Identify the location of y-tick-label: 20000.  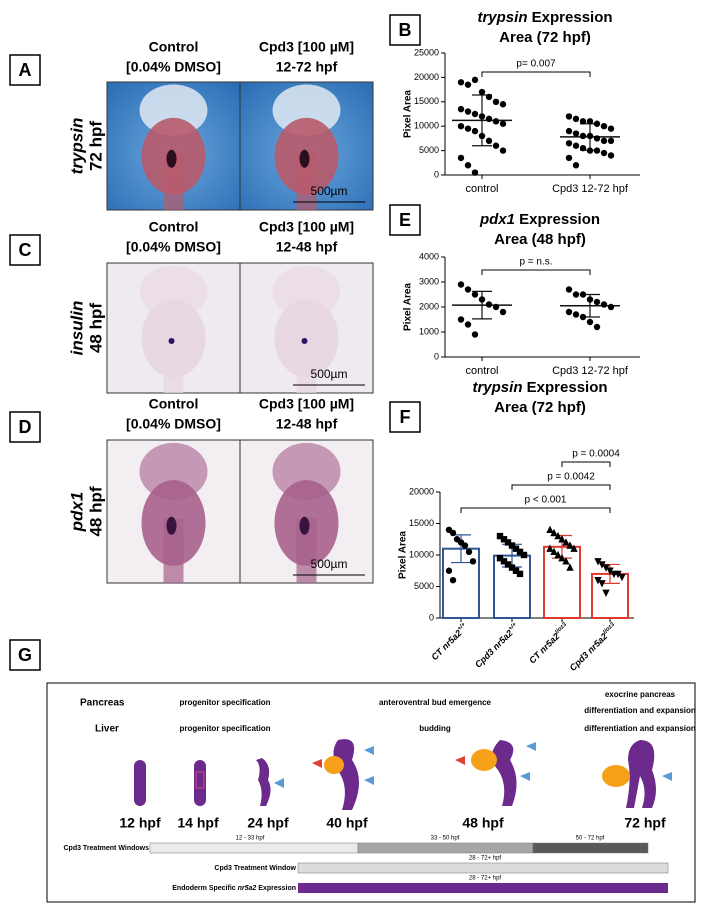
(421, 491).